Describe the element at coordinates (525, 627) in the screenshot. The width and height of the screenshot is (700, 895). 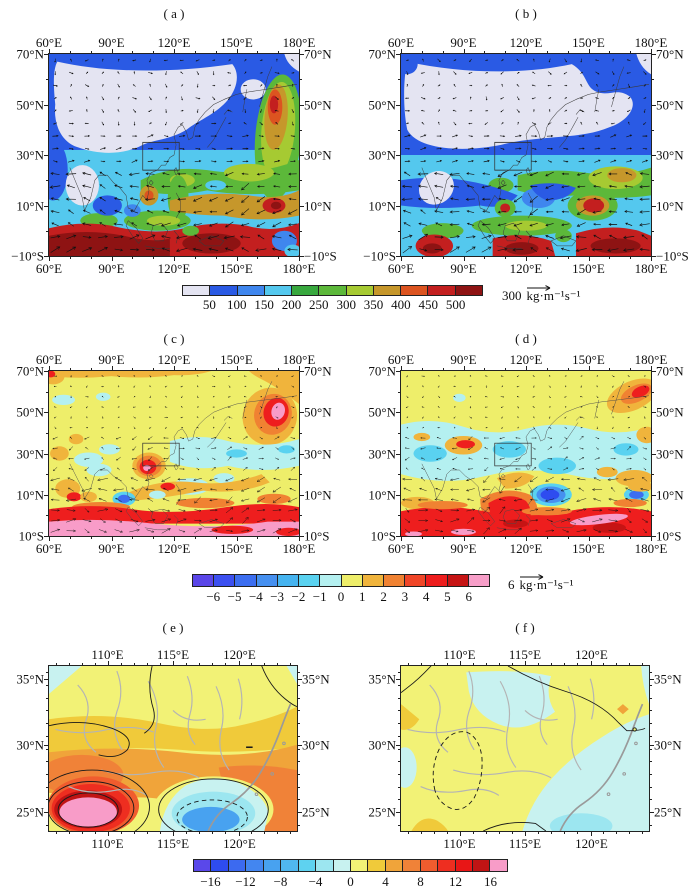
I see `panel-f-title: ( f )` at that location.